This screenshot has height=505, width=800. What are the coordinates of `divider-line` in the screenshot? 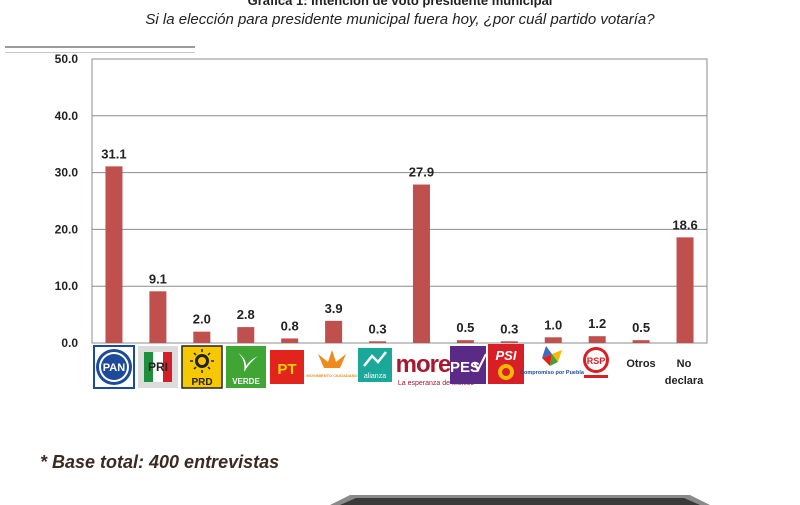 It's located at (100, 47).